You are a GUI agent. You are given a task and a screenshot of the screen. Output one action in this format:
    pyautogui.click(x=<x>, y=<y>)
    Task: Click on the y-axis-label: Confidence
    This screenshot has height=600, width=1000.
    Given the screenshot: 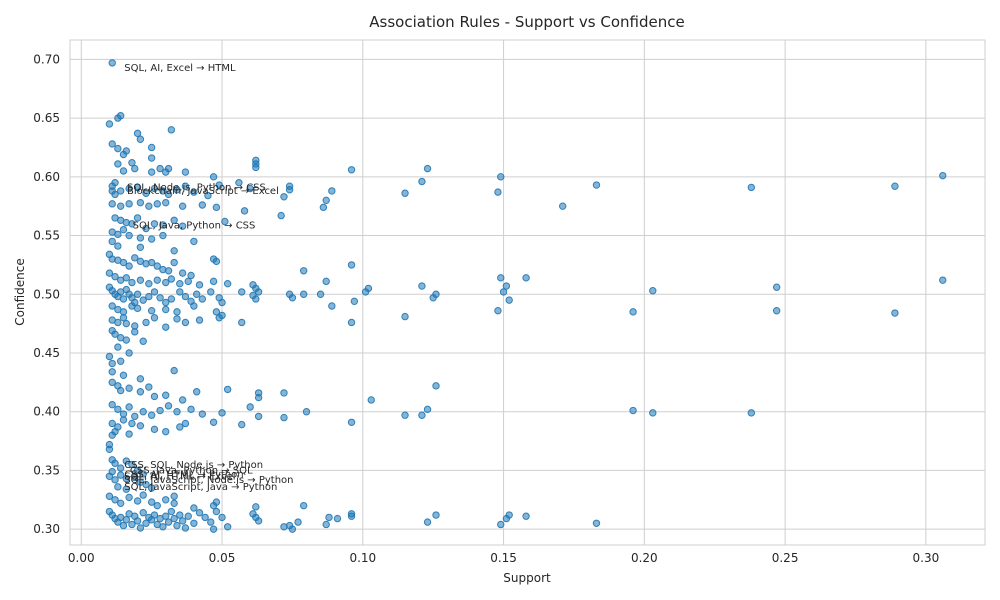 What is the action you would take?
    pyautogui.click(x=20, y=291)
    